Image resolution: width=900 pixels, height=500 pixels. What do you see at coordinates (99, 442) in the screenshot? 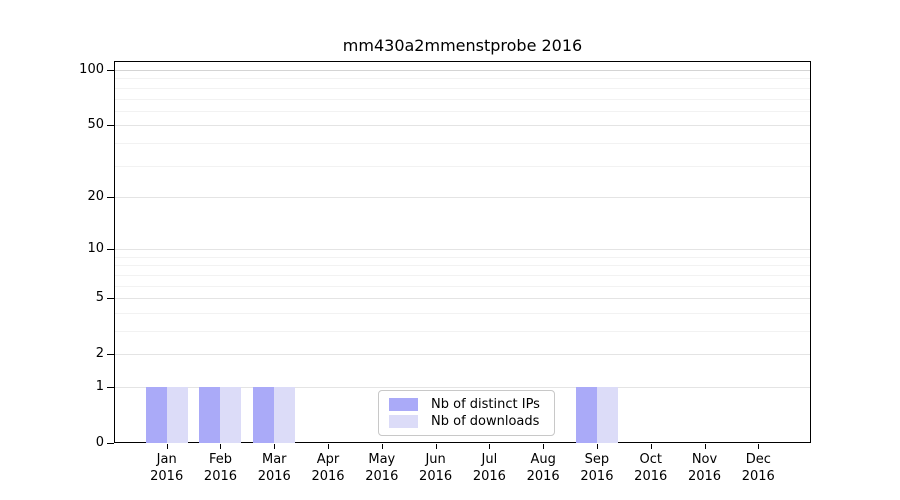
I see `y-tick-label: 0` at bounding box center [99, 442].